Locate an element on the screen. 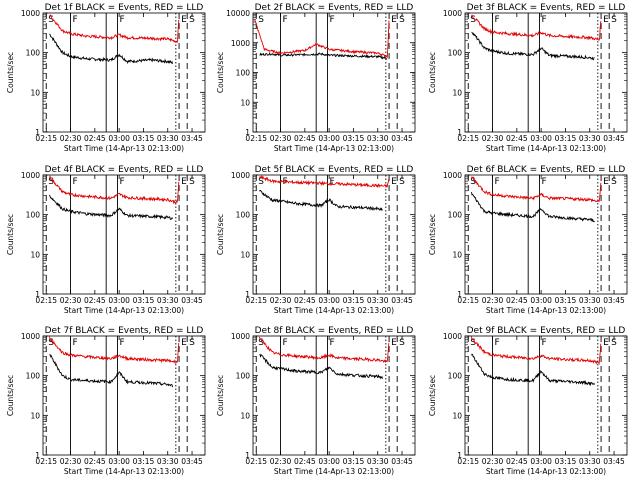 This screenshot has width=640, height=480. chart-title: Det 1f BLACK = Events, RED = LLD is located at coordinates (124, 8).